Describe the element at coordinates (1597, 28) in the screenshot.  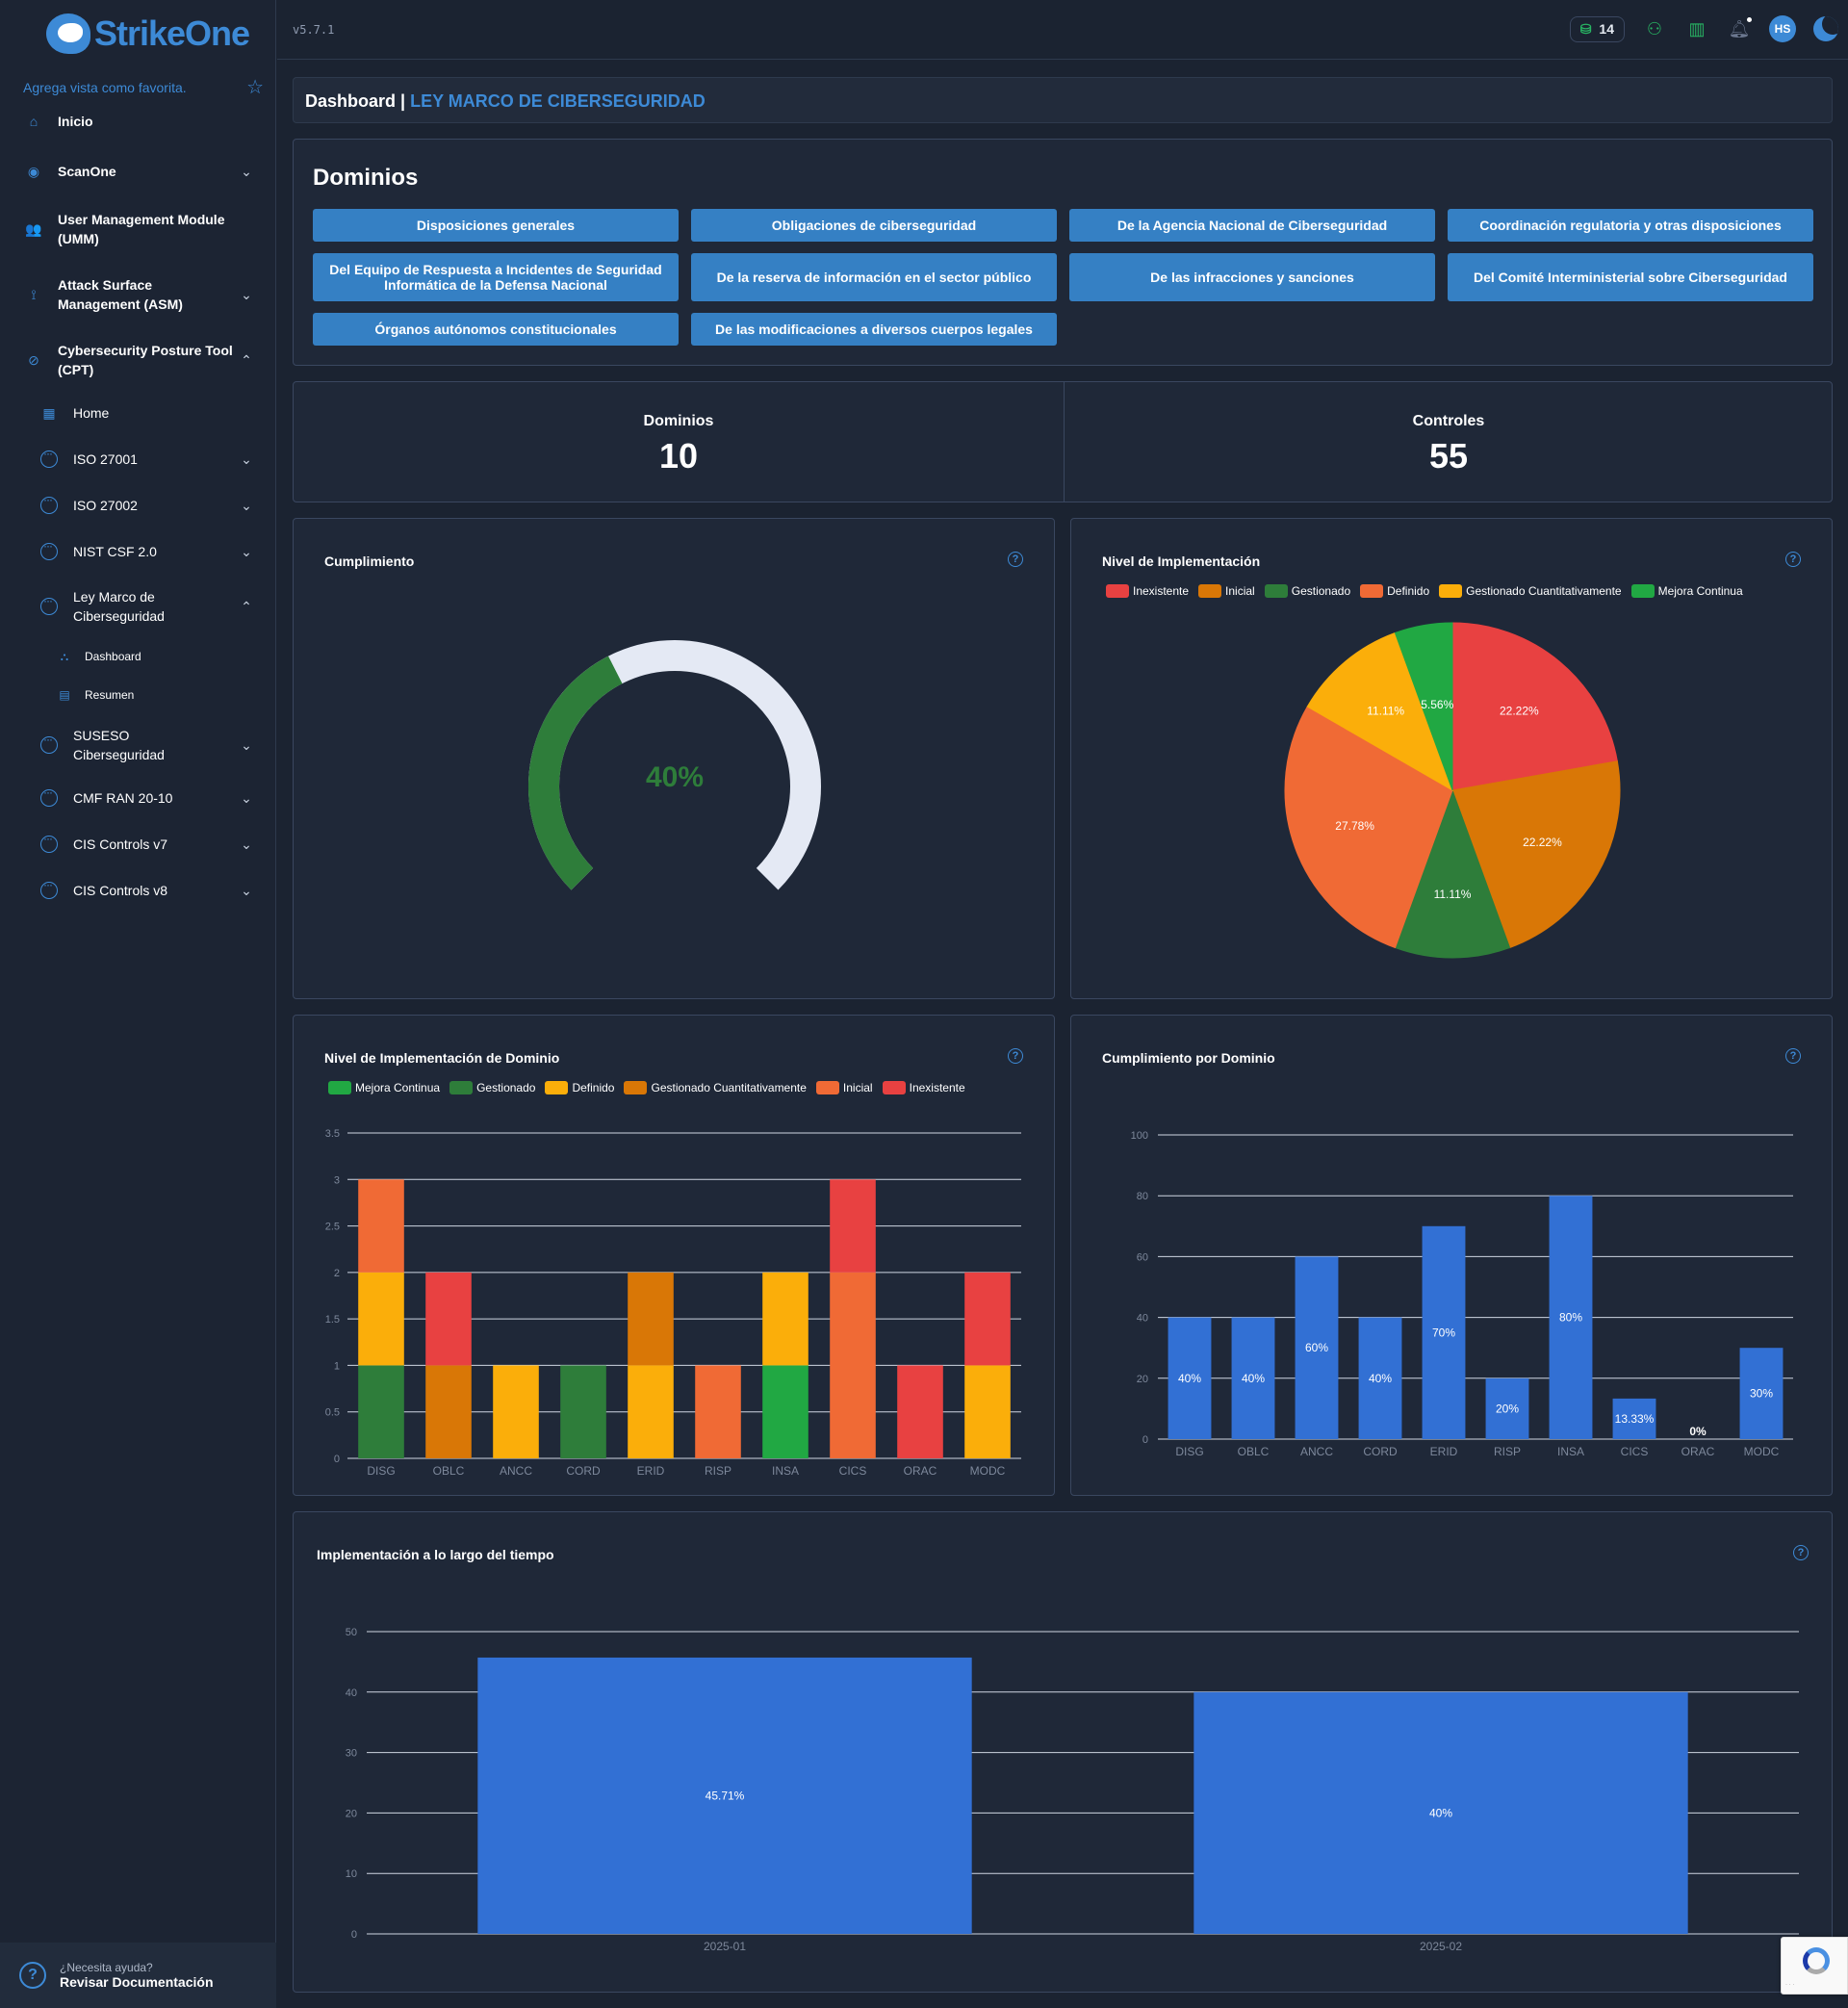
I see `coins-badge: ⛁ 14` at that location.